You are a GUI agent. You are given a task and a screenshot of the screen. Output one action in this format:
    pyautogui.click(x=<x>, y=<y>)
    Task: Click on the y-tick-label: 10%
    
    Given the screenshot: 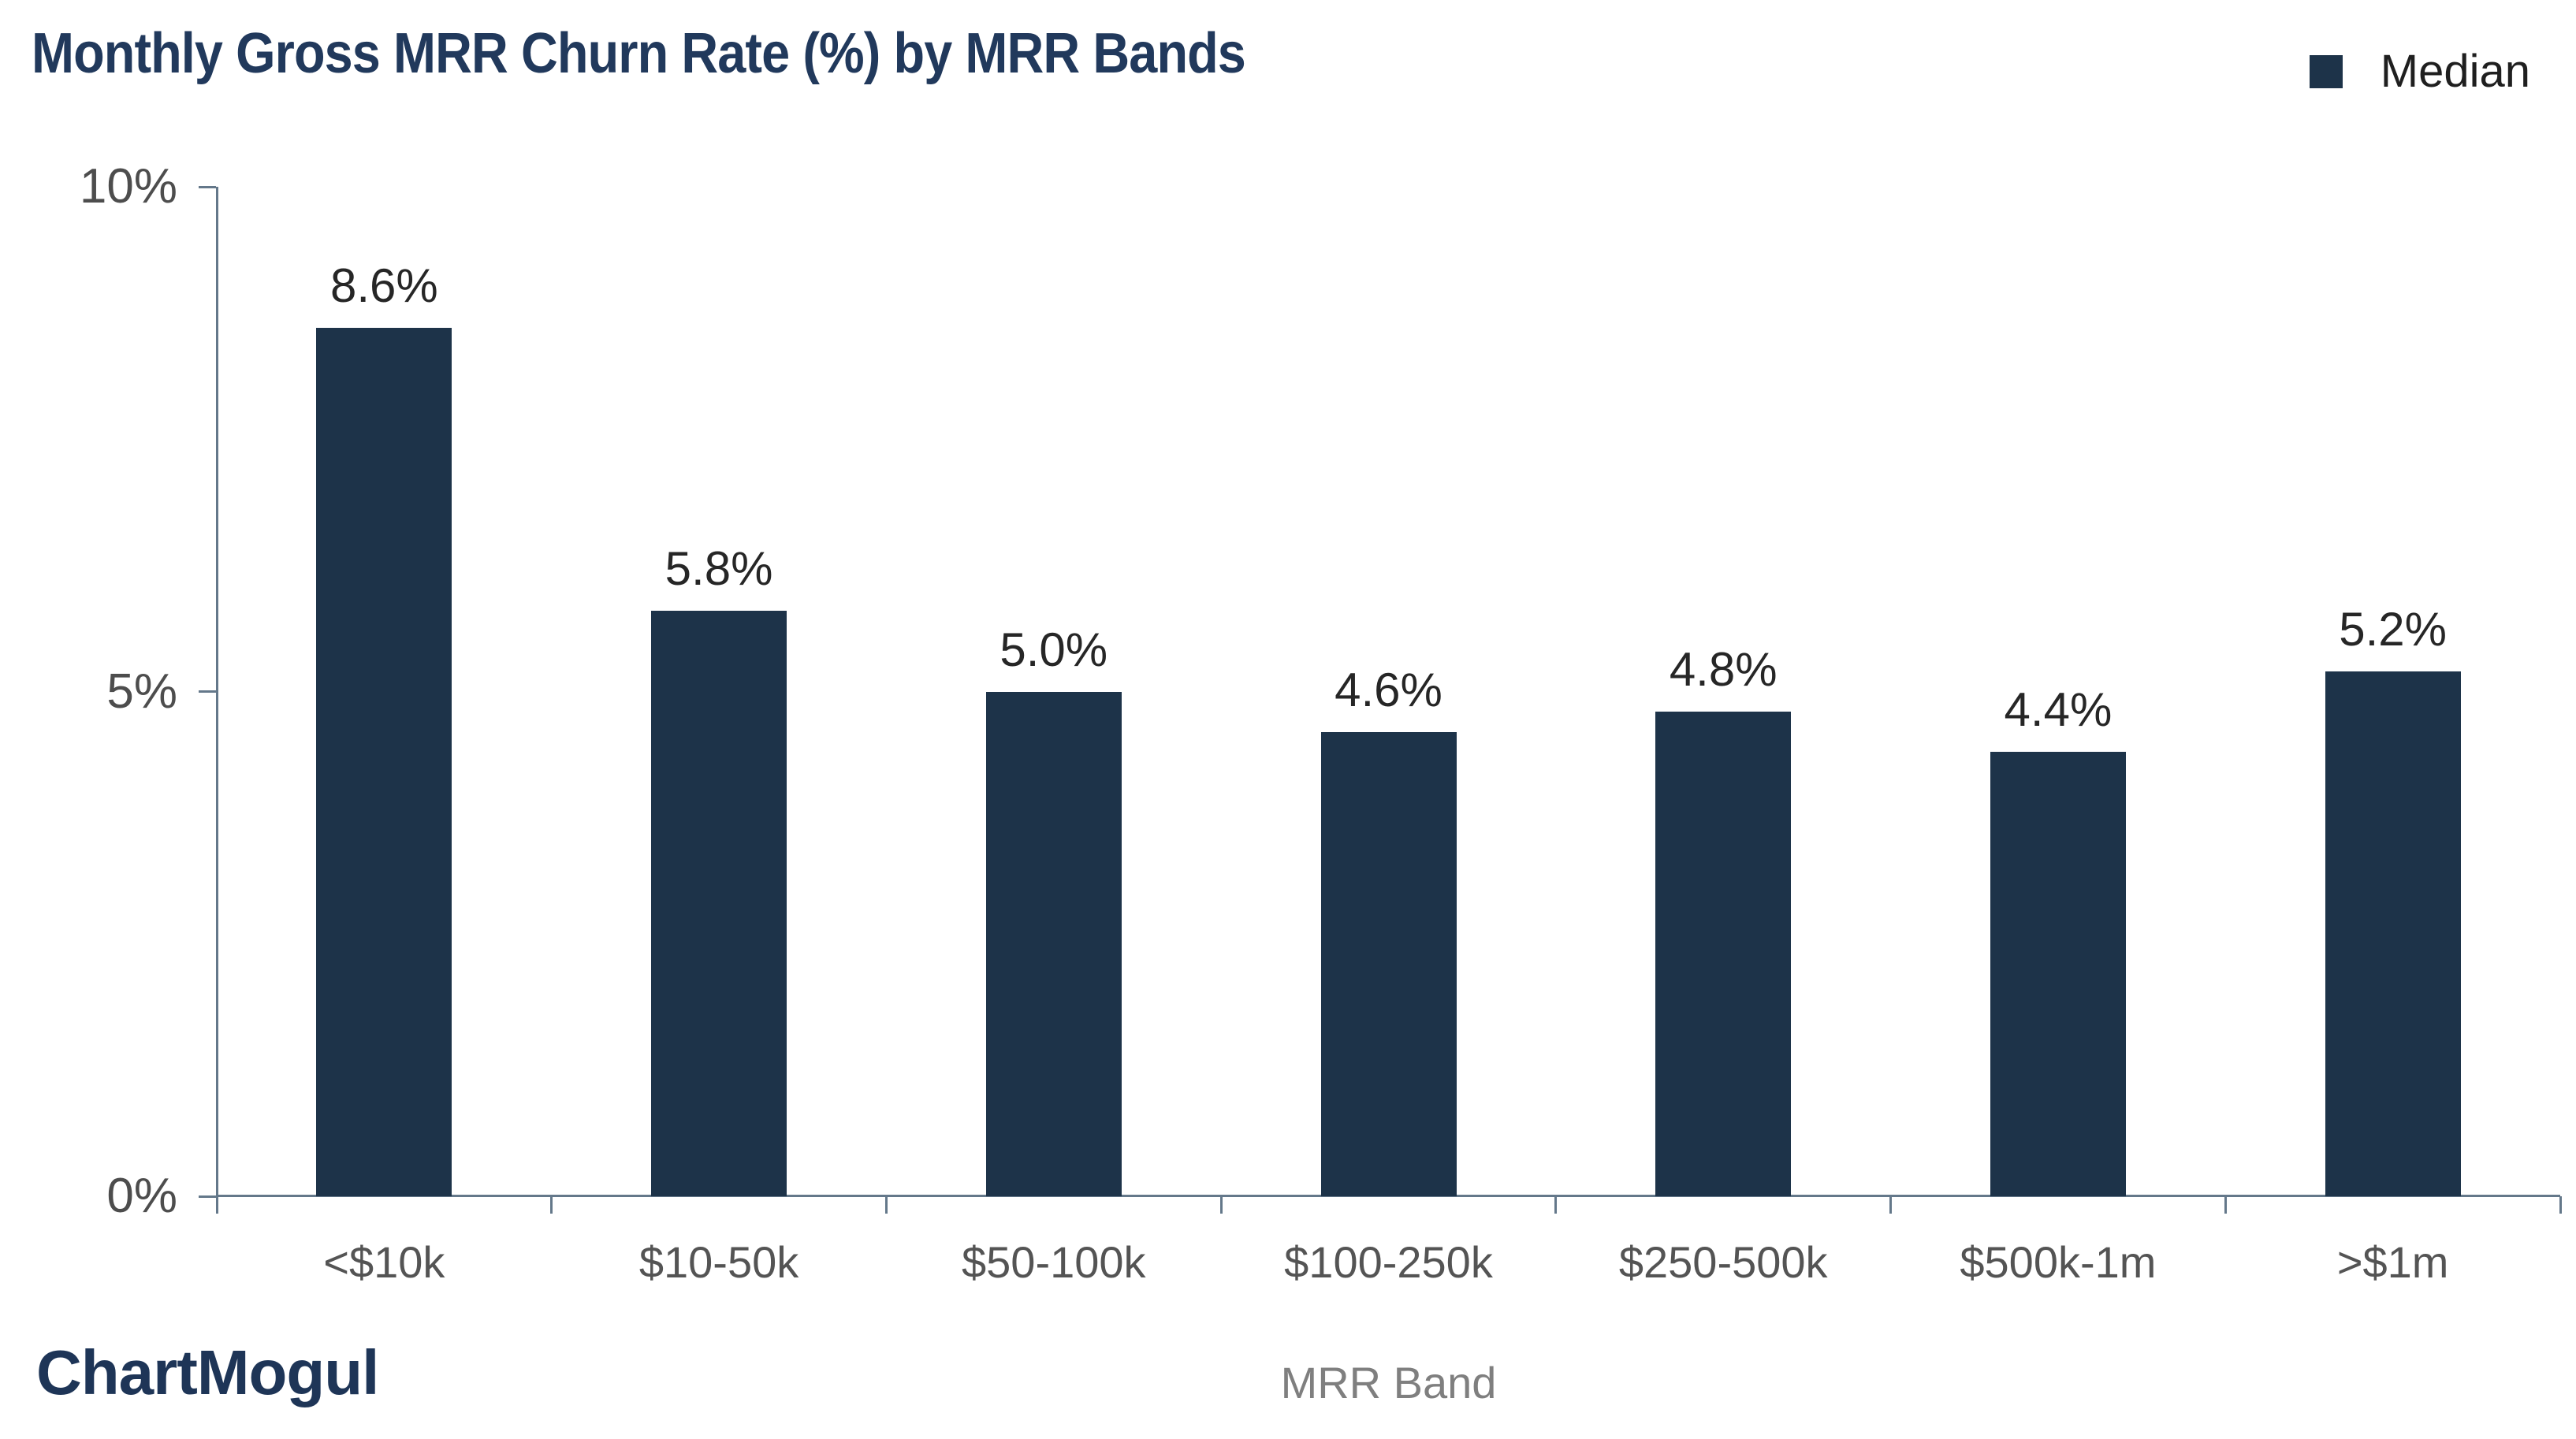 What is the action you would take?
    pyautogui.click(x=128, y=186)
    